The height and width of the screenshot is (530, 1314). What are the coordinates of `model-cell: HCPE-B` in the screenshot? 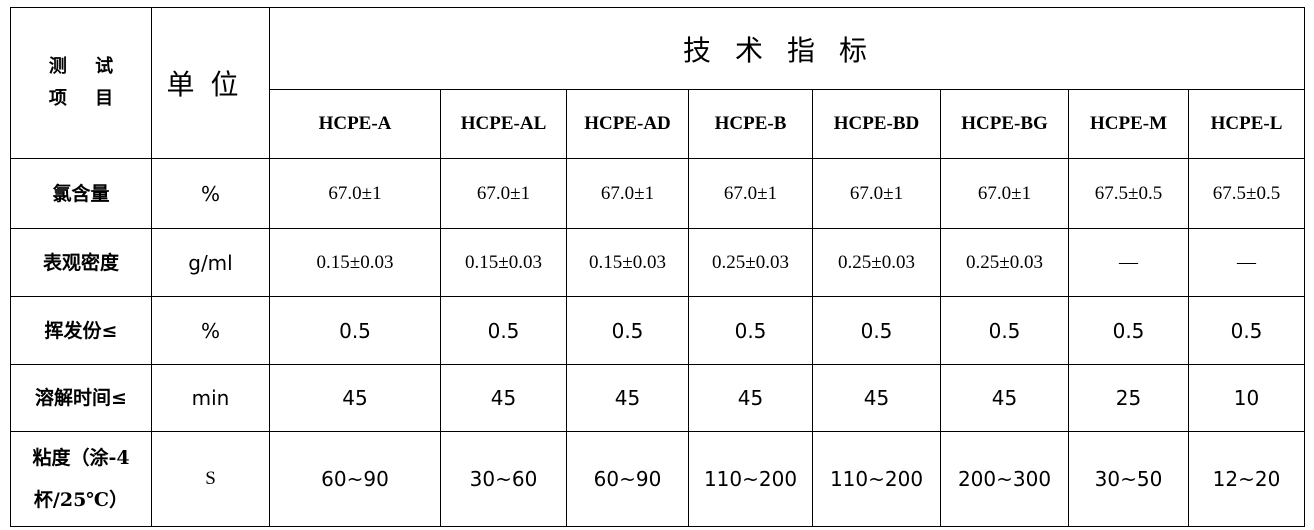 It's located at (750, 124).